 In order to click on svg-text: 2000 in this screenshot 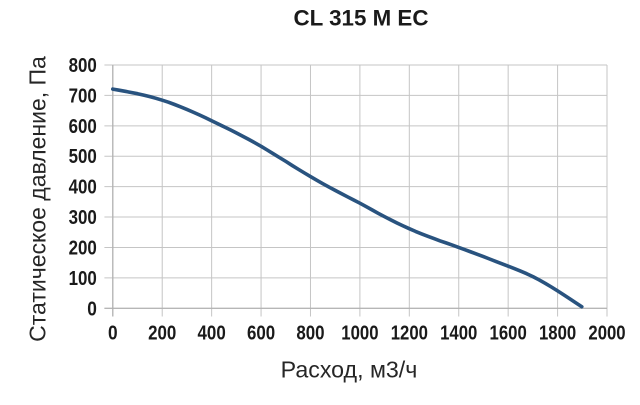, I will do `click(606, 334)`.